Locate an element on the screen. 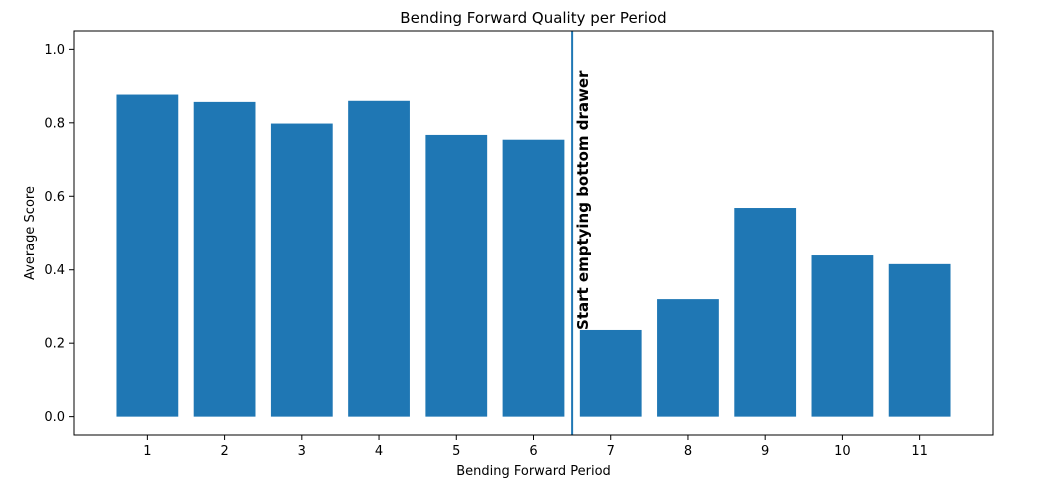  x-tick-label: 2 is located at coordinates (224, 451).